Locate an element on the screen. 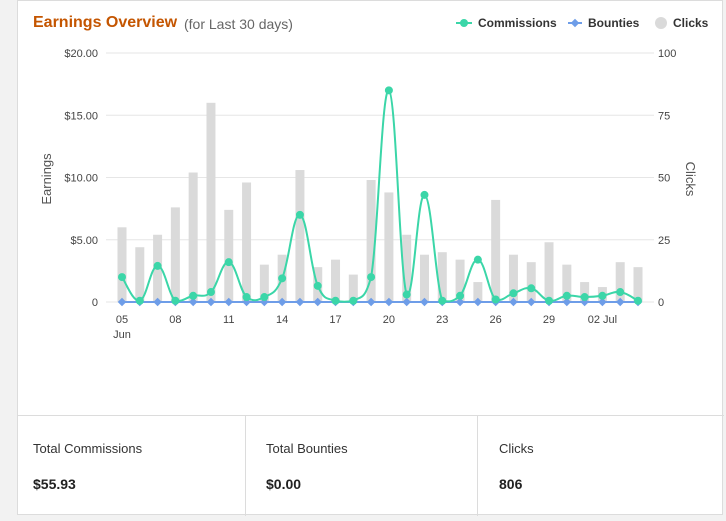 The height and width of the screenshot is (521, 726). right-axis-tick-label: 0 is located at coordinates (661, 303).